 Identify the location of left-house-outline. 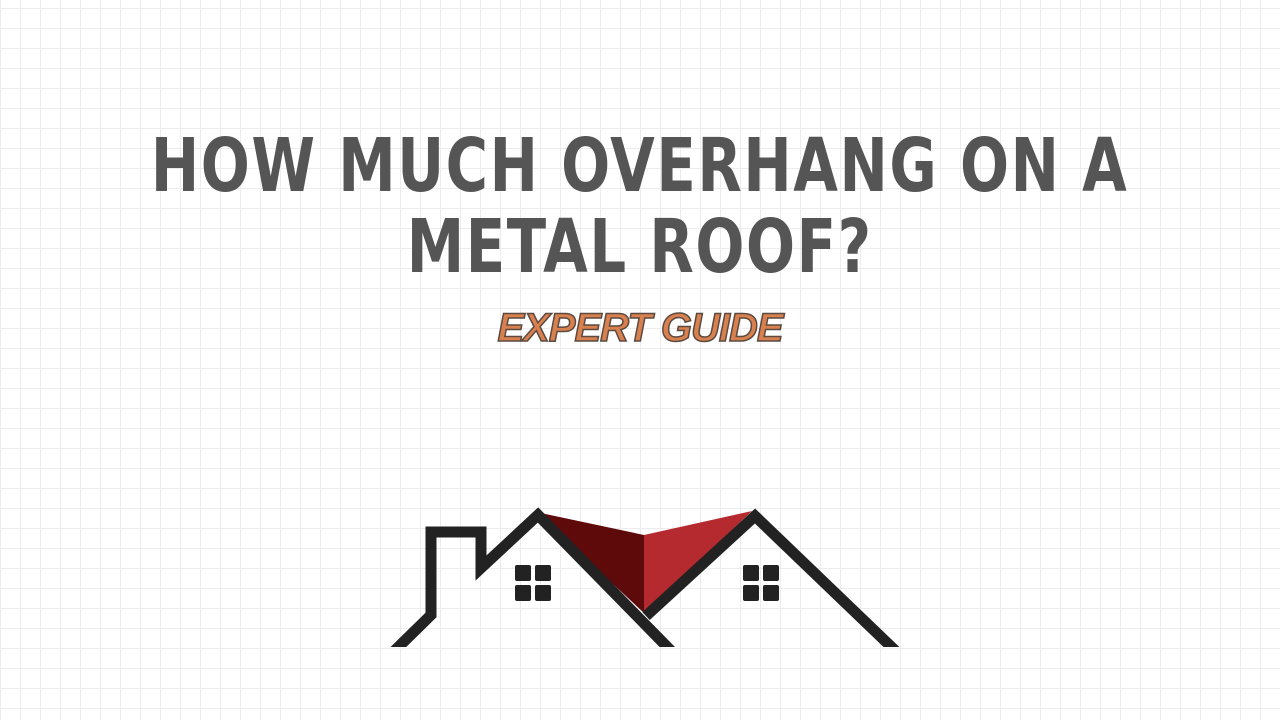
(532, 577).